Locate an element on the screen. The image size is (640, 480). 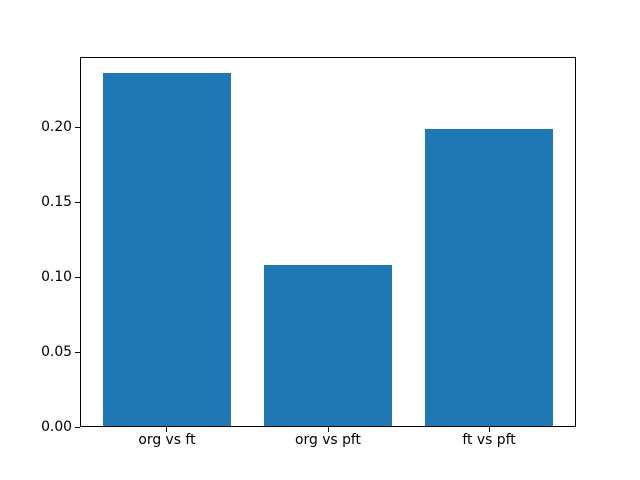
x-tick-label: org vs pft is located at coordinates (328, 440).